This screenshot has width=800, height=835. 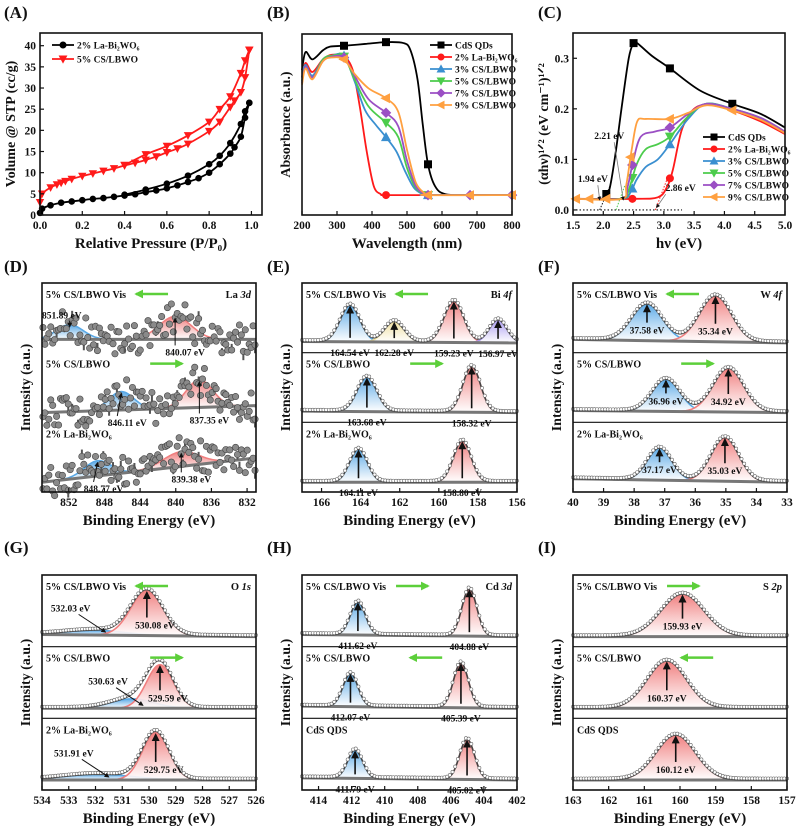 What do you see at coordinates (441, 93) in the screenshot?
I see `data-point-diamond` at bounding box center [441, 93].